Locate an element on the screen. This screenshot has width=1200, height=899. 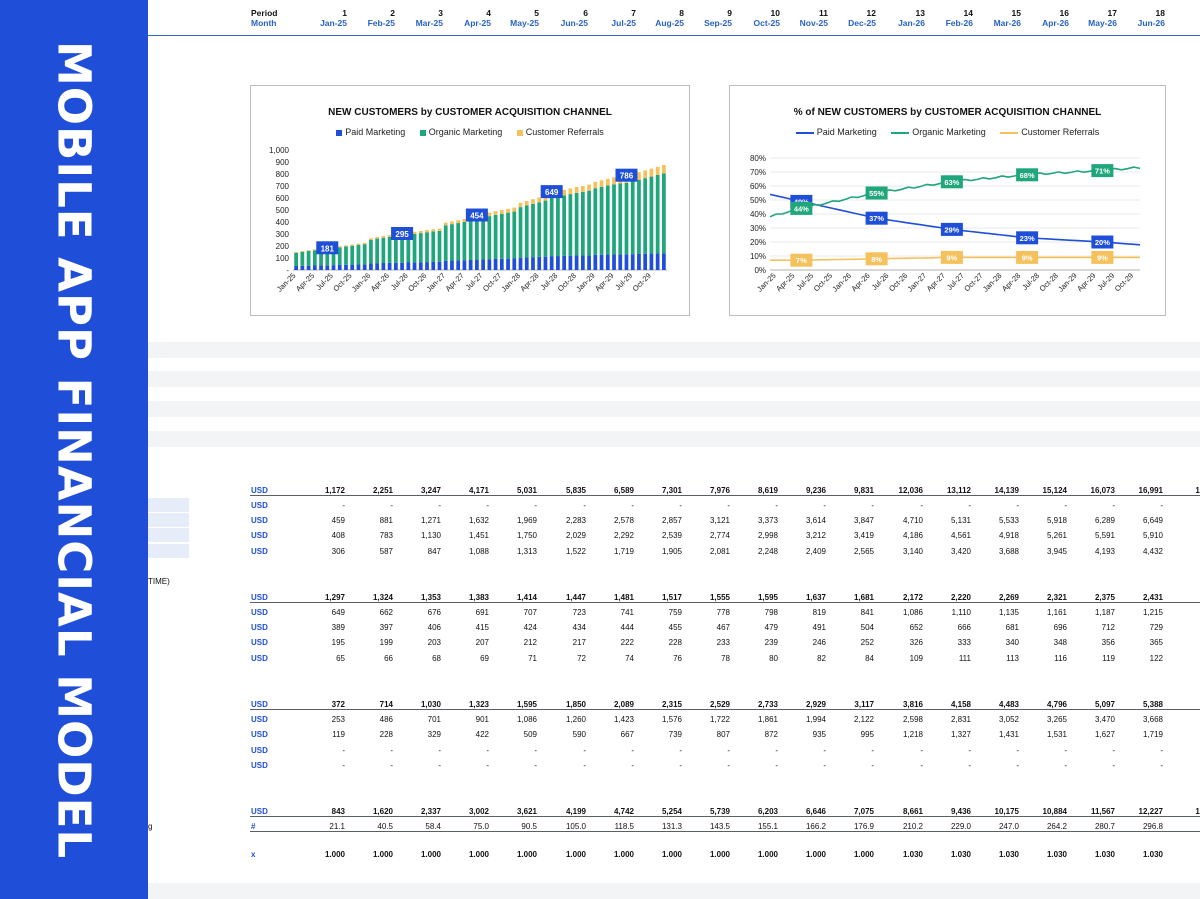
row-unit: USD is located at coordinates (259, 520).